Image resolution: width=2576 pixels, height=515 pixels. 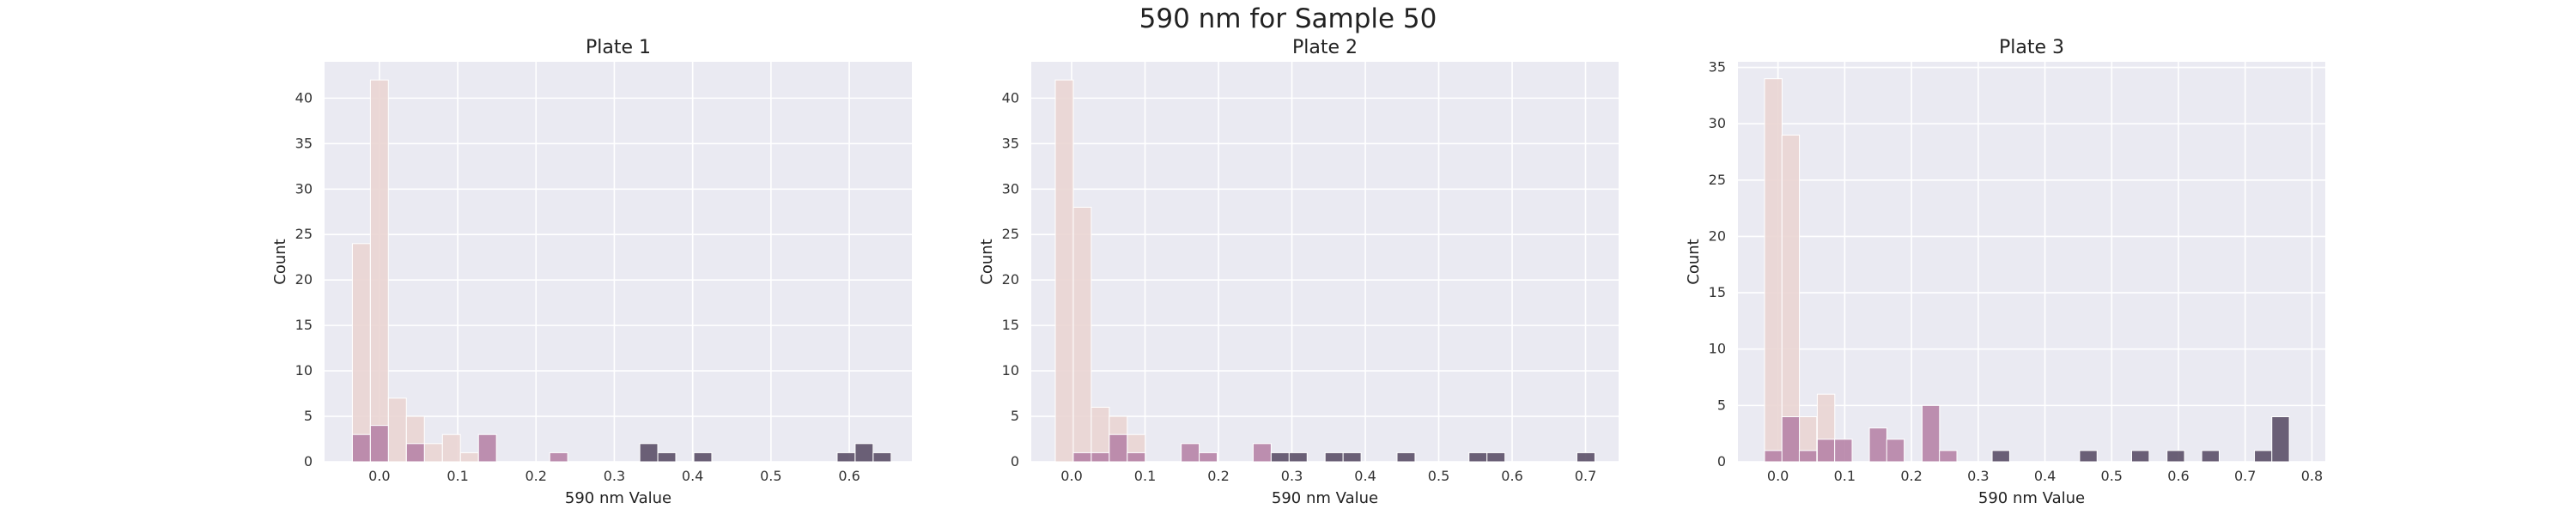 I want to click on subplot-title: Plate 1, so click(x=618, y=47).